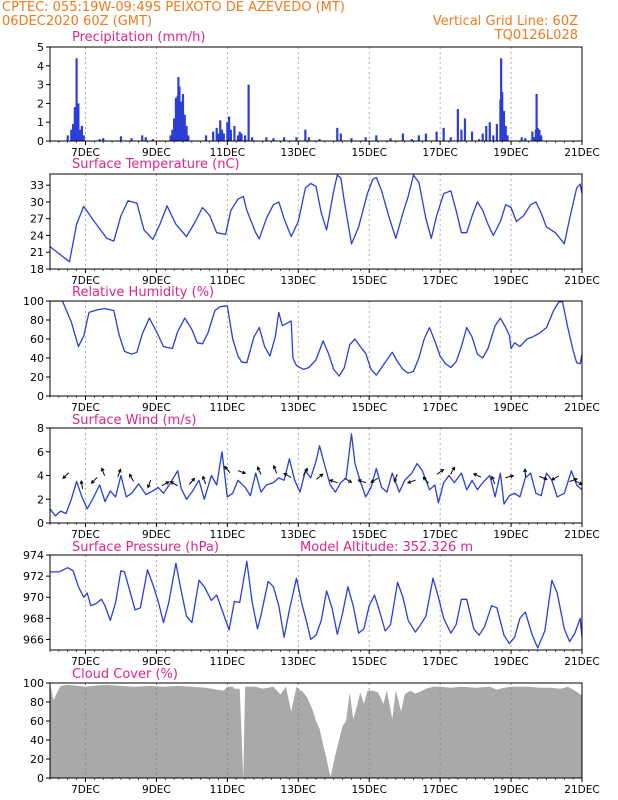 This screenshot has height=800, width=618. I want to click on wind-title: Surface Wind (m/s), so click(134, 420).